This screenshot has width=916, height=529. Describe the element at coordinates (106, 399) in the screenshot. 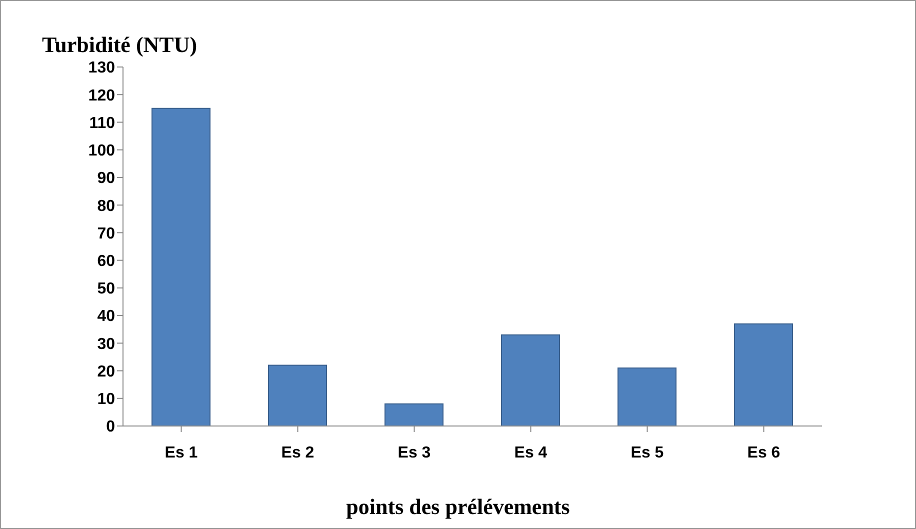

I see `y-tick-label: 10` at that location.